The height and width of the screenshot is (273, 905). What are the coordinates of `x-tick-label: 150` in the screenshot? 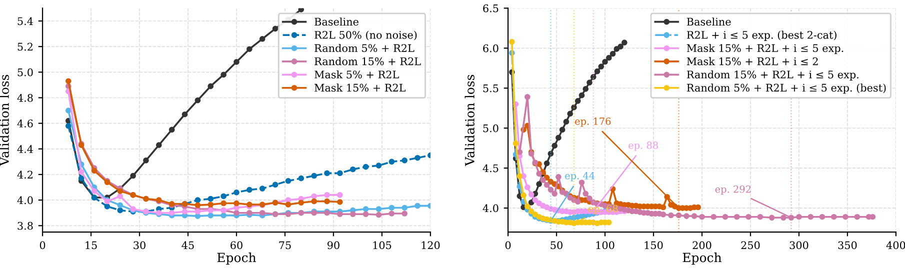 It's located at (653, 245).